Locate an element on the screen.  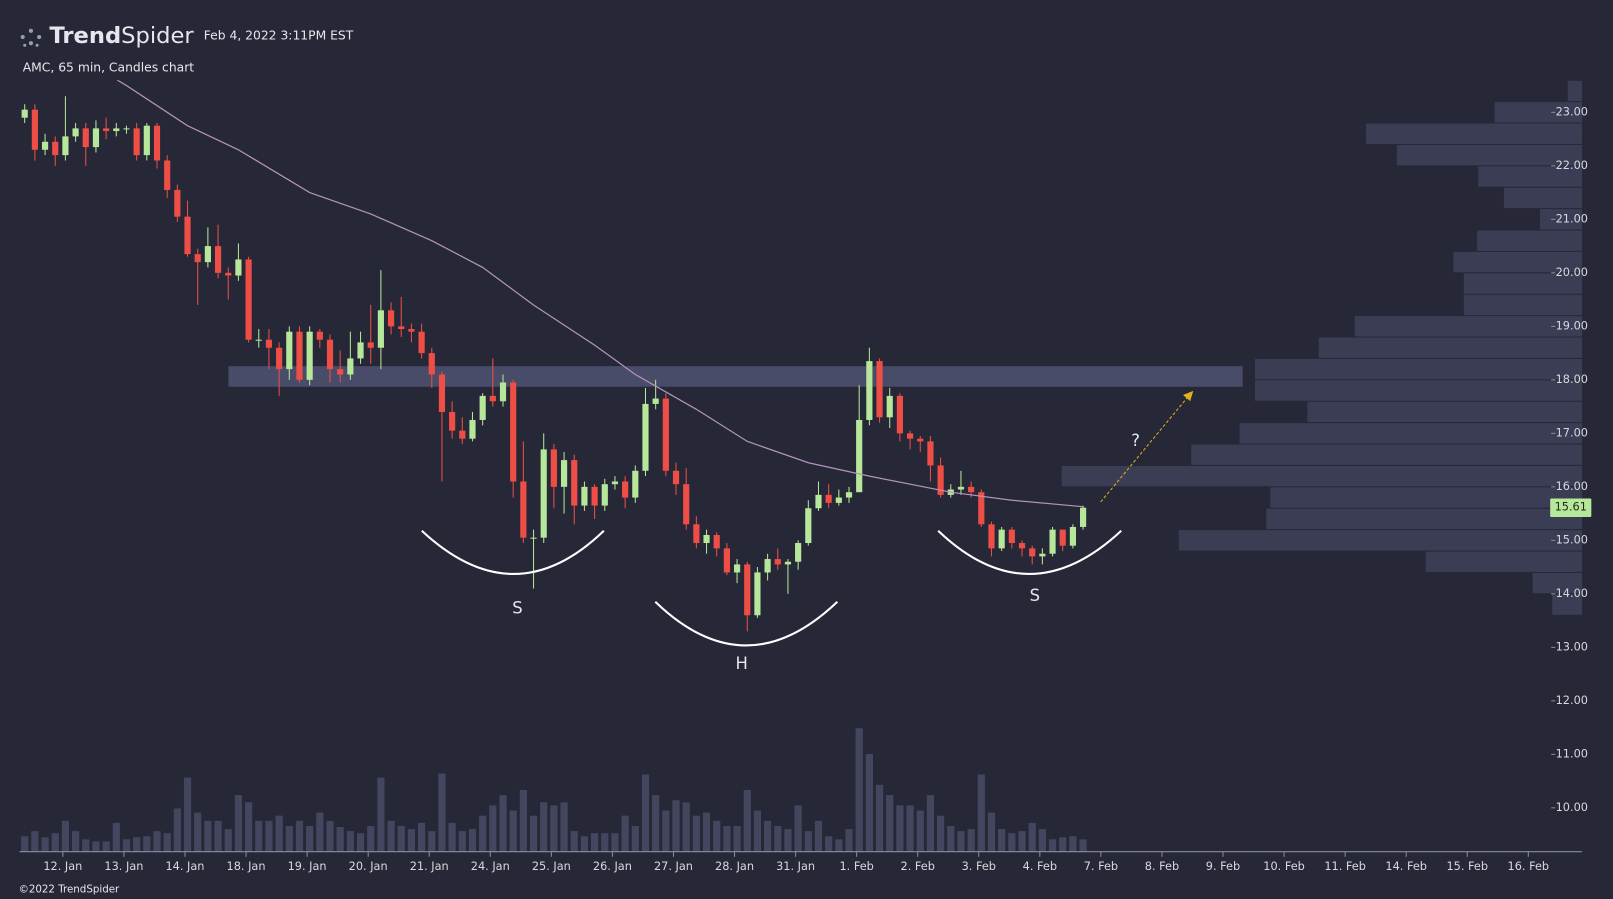
annotation: ? is located at coordinates (1135, 440).